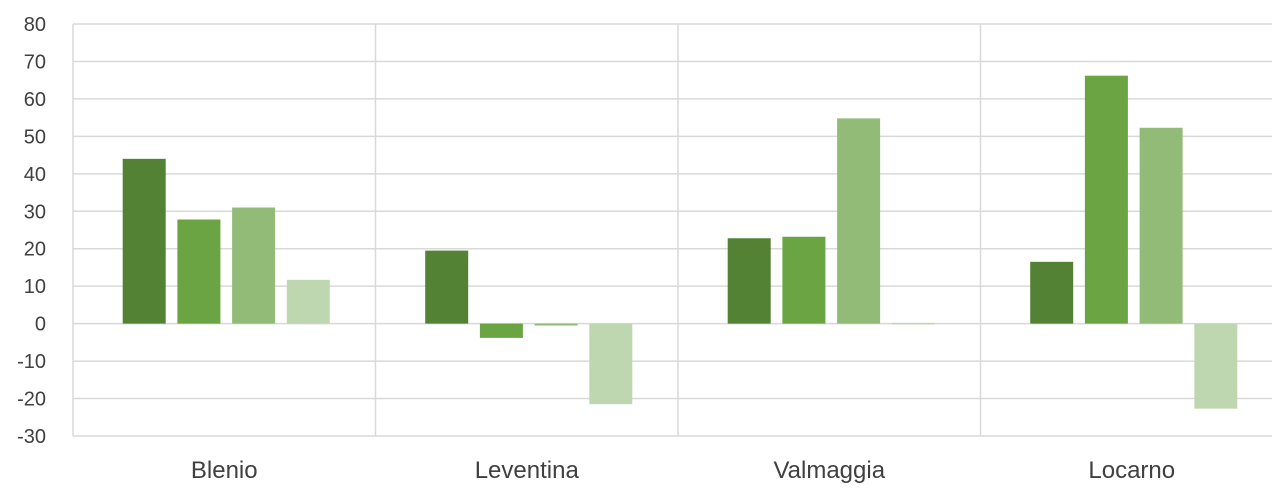 This screenshot has width=1272, height=493. Describe the element at coordinates (31, 400) in the screenshot. I see `y-tick-label: -20` at that location.